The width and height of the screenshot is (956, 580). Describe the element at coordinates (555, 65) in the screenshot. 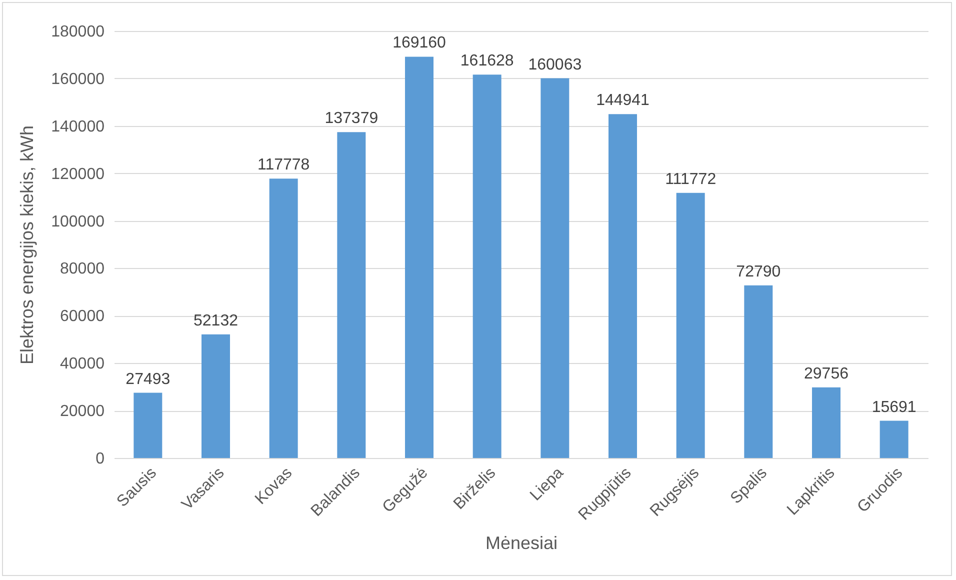

I see `data-label: 160063` at that location.